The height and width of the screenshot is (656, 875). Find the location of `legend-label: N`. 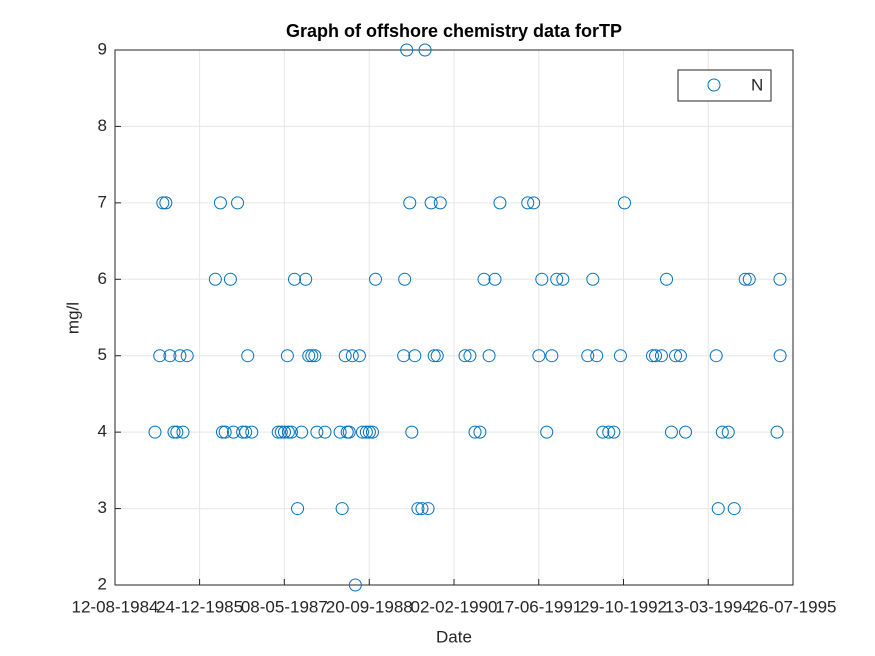

legend-label: N is located at coordinates (757, 84).